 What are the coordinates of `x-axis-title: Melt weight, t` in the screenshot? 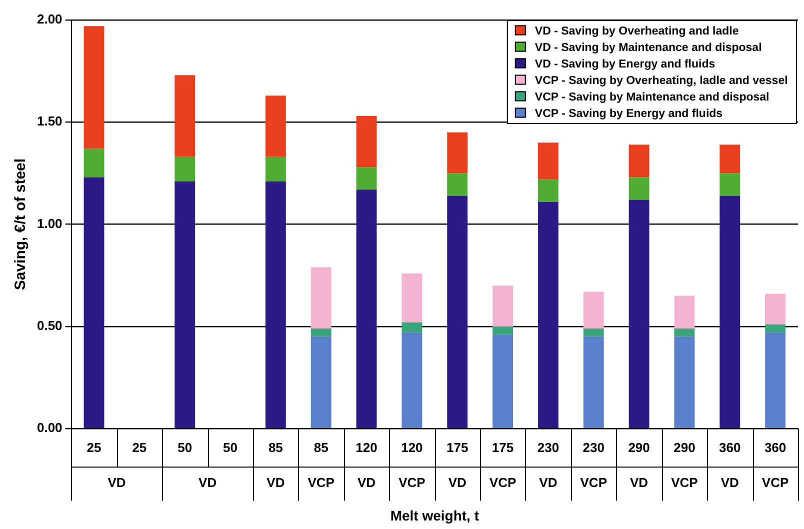 It's located at (435, 515).